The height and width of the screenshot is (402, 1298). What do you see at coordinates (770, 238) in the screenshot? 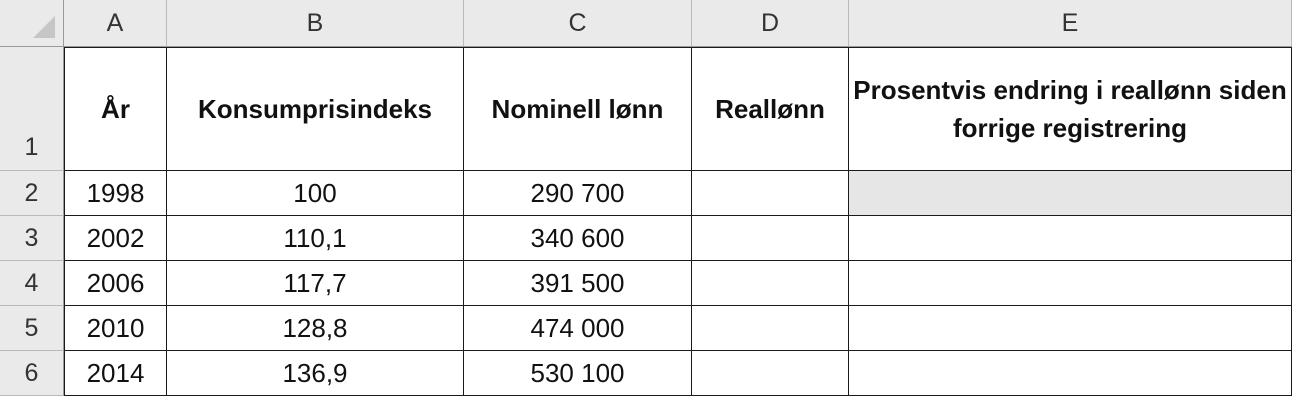
I see `cell-d3` at bounding box center [770, 238].